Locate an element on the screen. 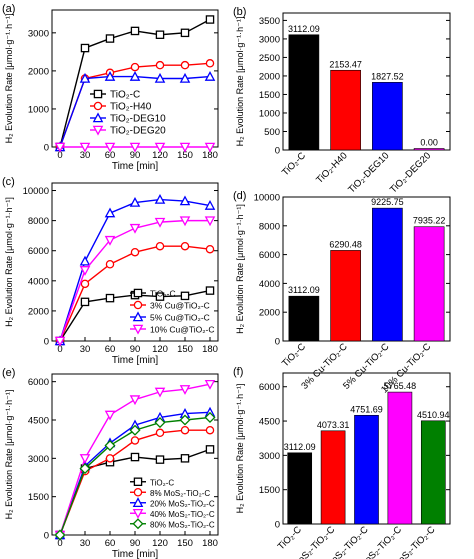 Image resolution: width=474 pixels, height=559 pixels. legend-entry: 8% MoS₂-TiO₂-C is located at coordinates (170, 492).